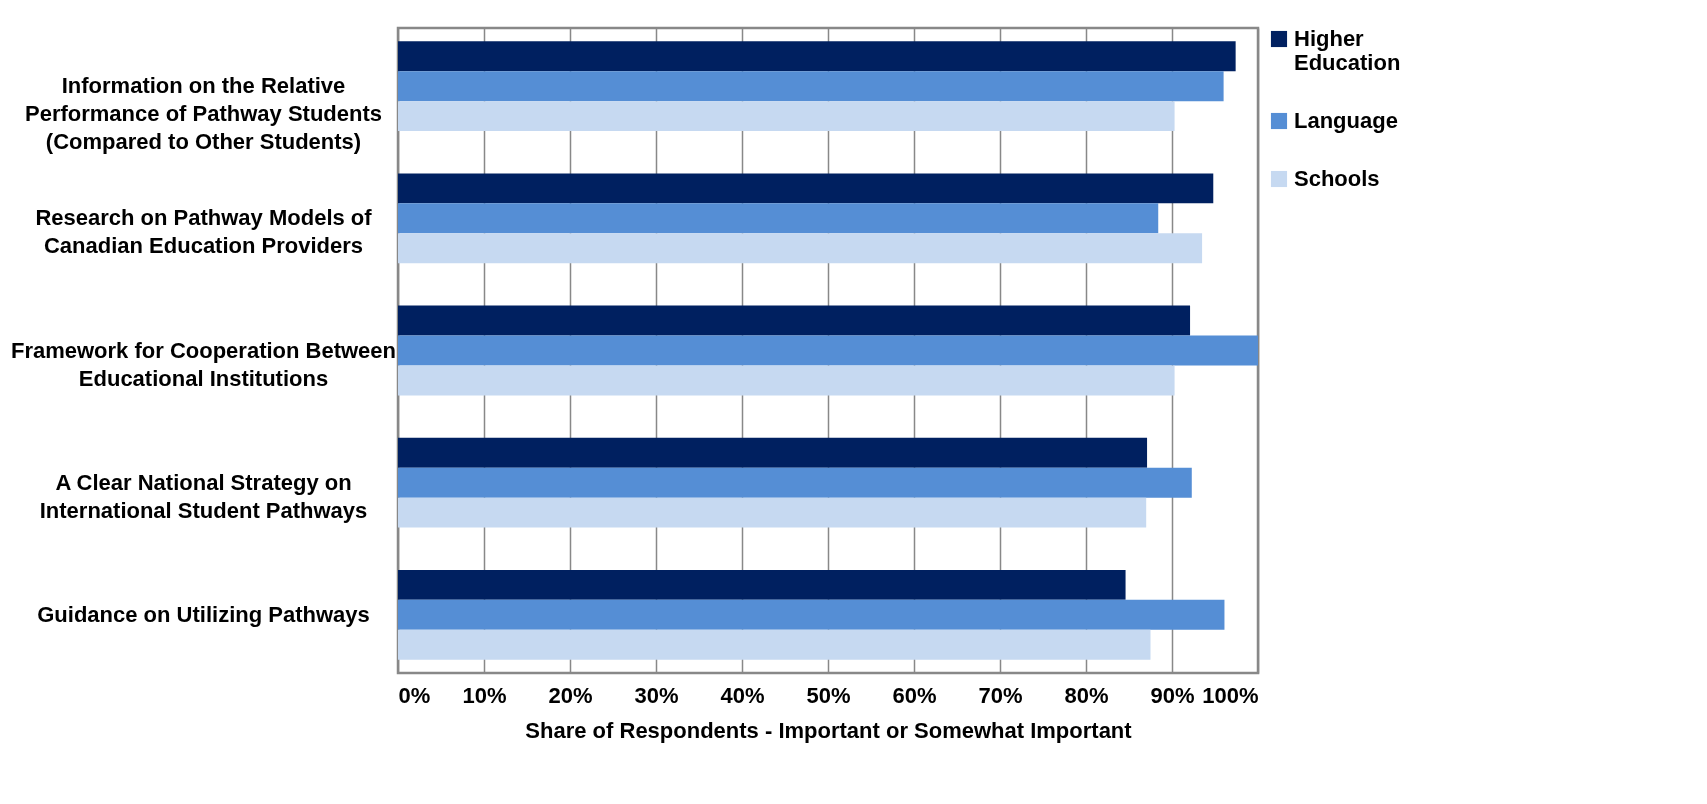  I want to click on y-tick-label: Research on Pathway Models of Canadian Education Providers, so click(204, 232).